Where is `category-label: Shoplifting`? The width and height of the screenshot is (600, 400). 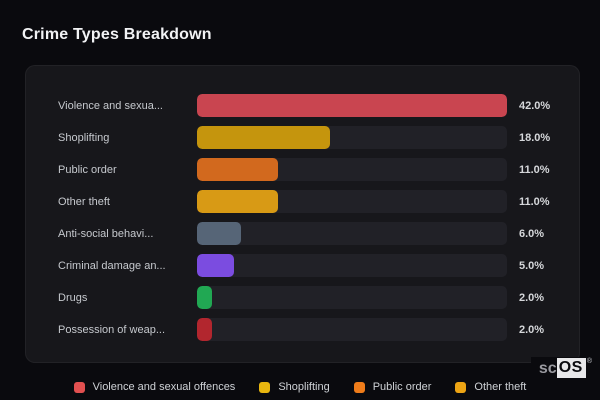 category-label: Shoplifting is located at coordinates (84, 137).